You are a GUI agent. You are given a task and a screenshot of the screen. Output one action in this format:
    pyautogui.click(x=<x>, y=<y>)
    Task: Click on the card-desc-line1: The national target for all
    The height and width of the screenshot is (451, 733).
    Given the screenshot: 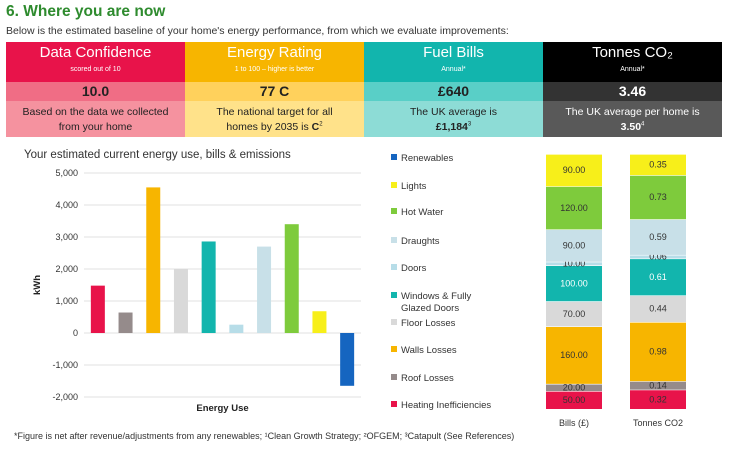 What is the action you would take?
    pyautogui.click(x=274, y=112)
    